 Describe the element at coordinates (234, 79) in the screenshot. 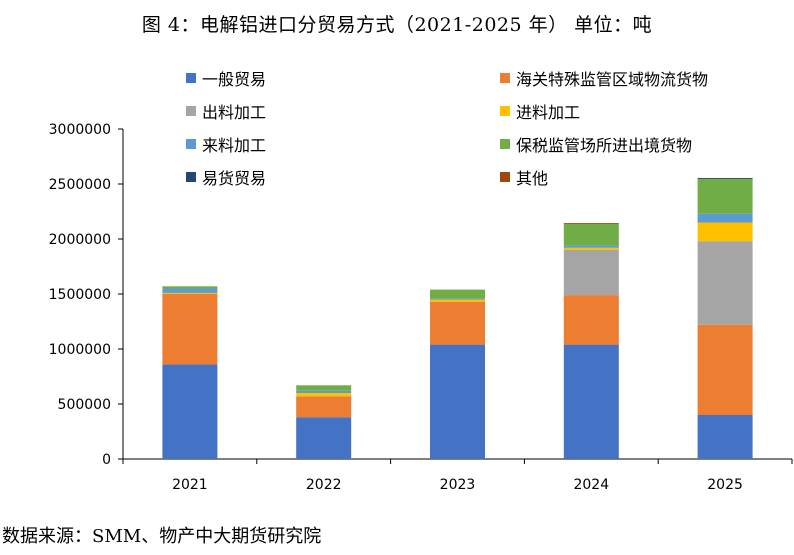

I see `legend-label: 一般贸易` at that location.